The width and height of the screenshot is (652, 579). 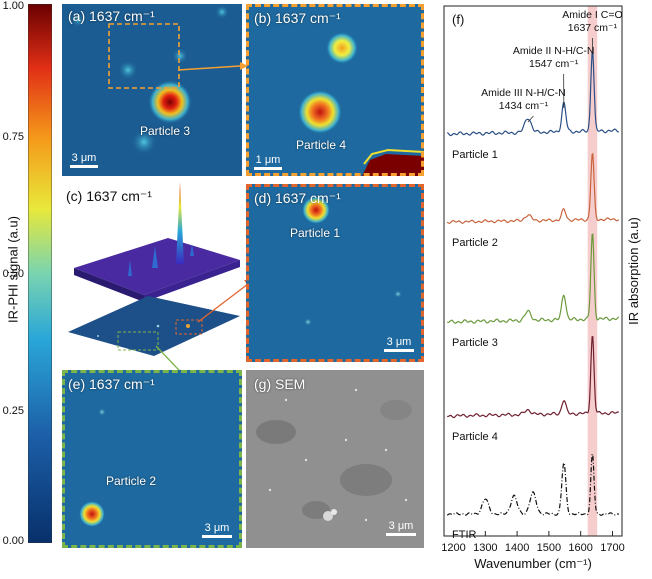 I want to click on annotation-text: Amide I C=O, so click(x=592, y=15).